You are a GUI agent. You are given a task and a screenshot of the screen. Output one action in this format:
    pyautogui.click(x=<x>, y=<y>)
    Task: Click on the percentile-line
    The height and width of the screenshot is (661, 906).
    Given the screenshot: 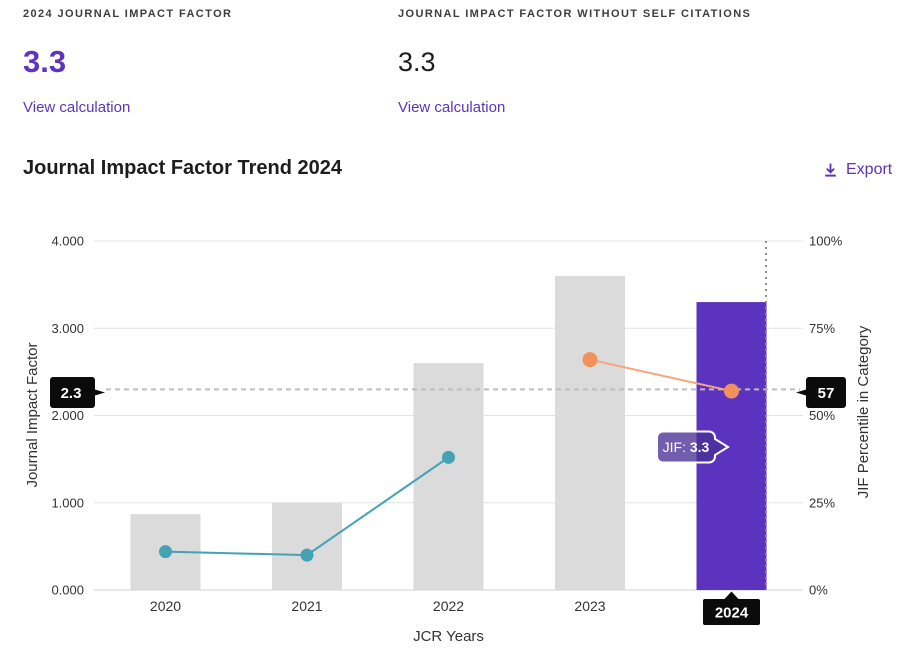 What is the action you would take?
    pyautogui.click(x=660, y=375)
    